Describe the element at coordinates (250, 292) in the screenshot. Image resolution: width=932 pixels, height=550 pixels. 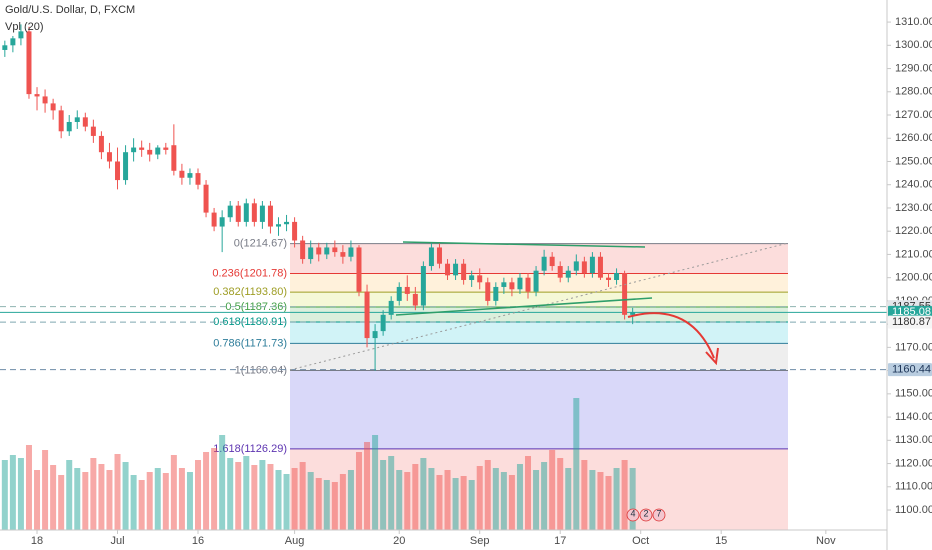
I see `fib-label: 0.382(1193.80)` at that location.